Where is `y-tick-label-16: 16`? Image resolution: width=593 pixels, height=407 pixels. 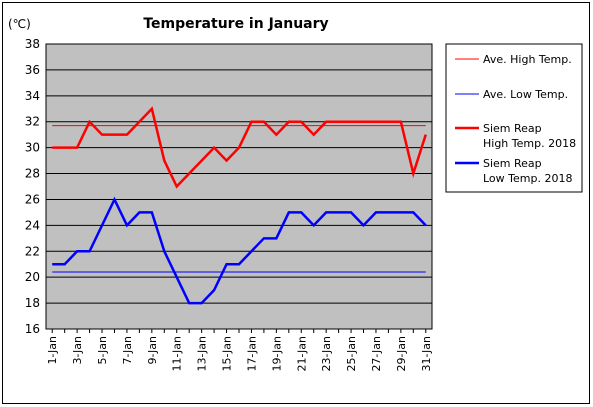 y-tick-label-16: 16 is located at coordinates (32, 329).